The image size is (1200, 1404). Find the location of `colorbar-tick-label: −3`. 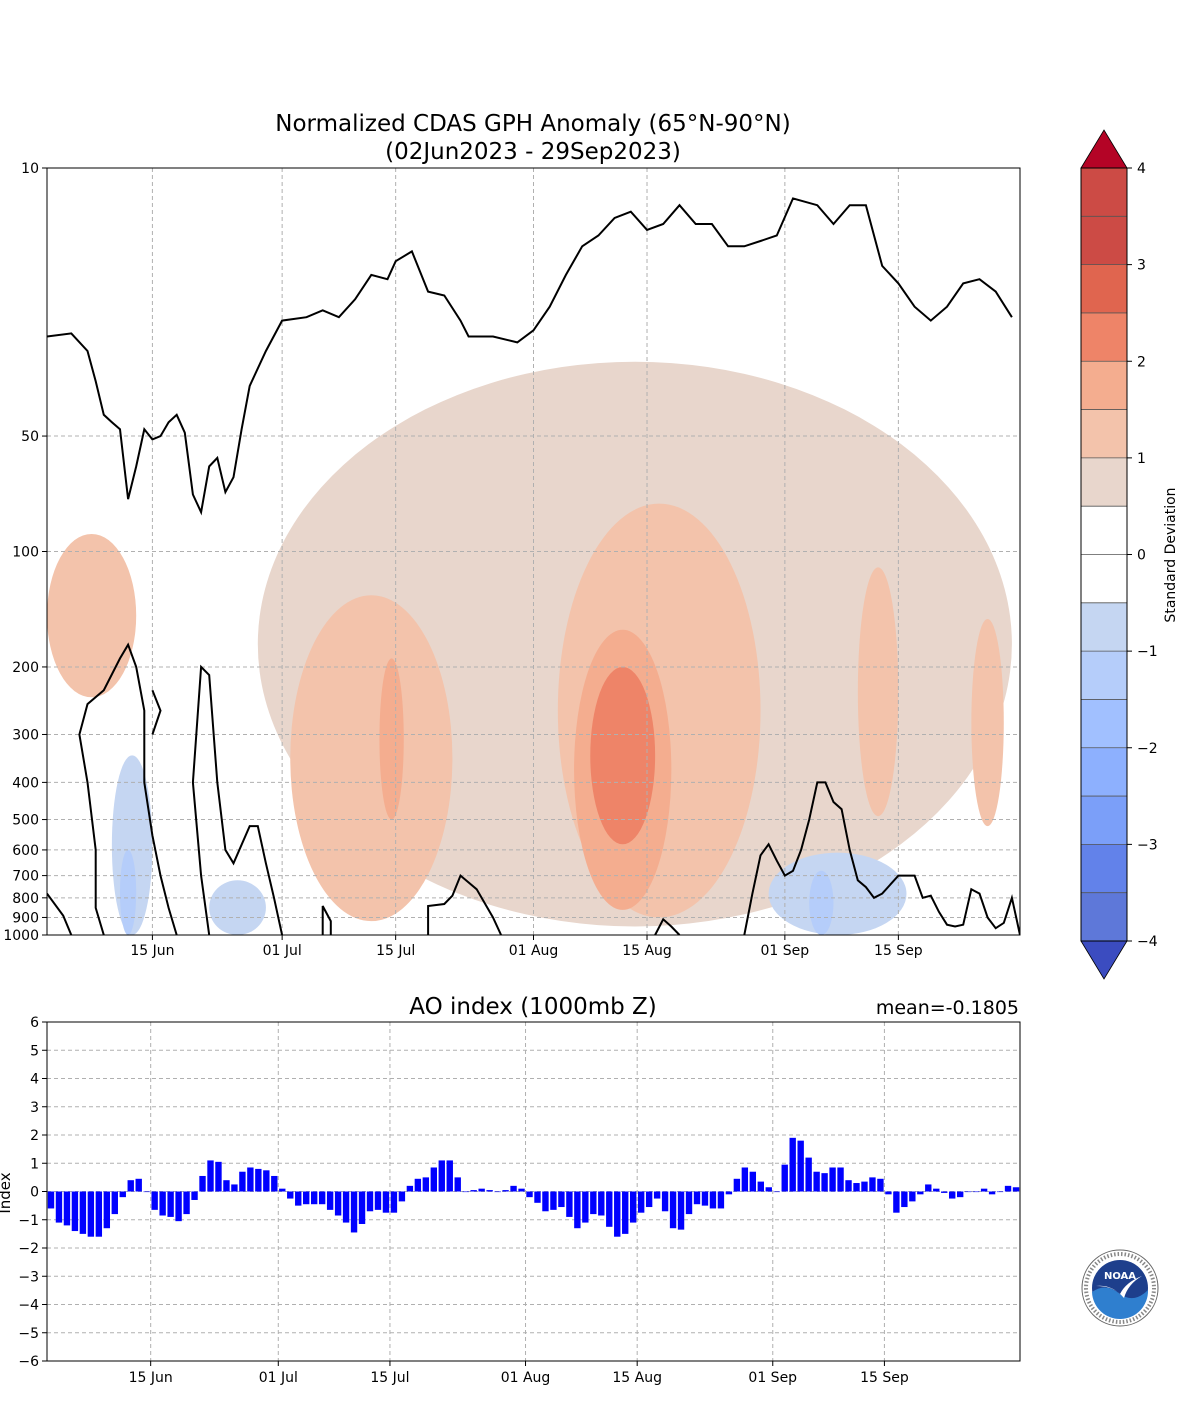

colorbar-tick-label: −3 is located at coordinates (1147, 845).